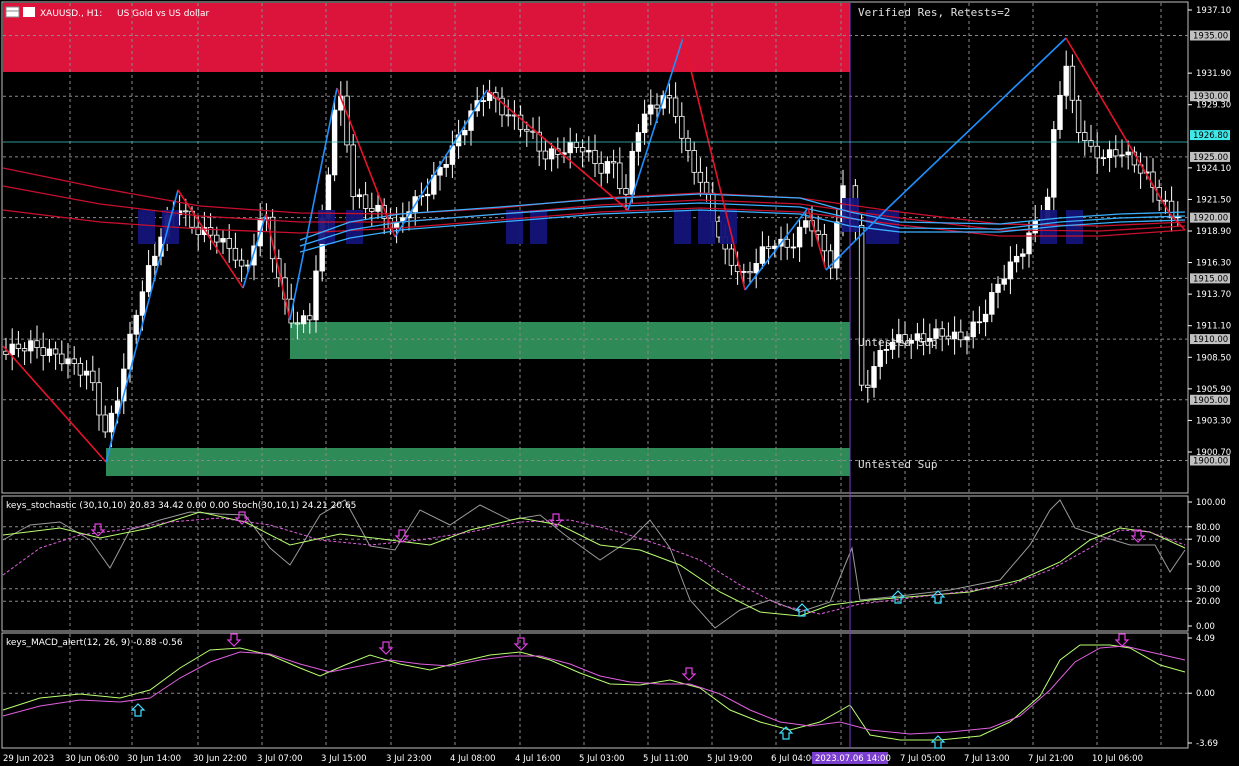 The image size is (1239, 766). I want to click on support-zone-label: Untested Sup, so click(897, 464).